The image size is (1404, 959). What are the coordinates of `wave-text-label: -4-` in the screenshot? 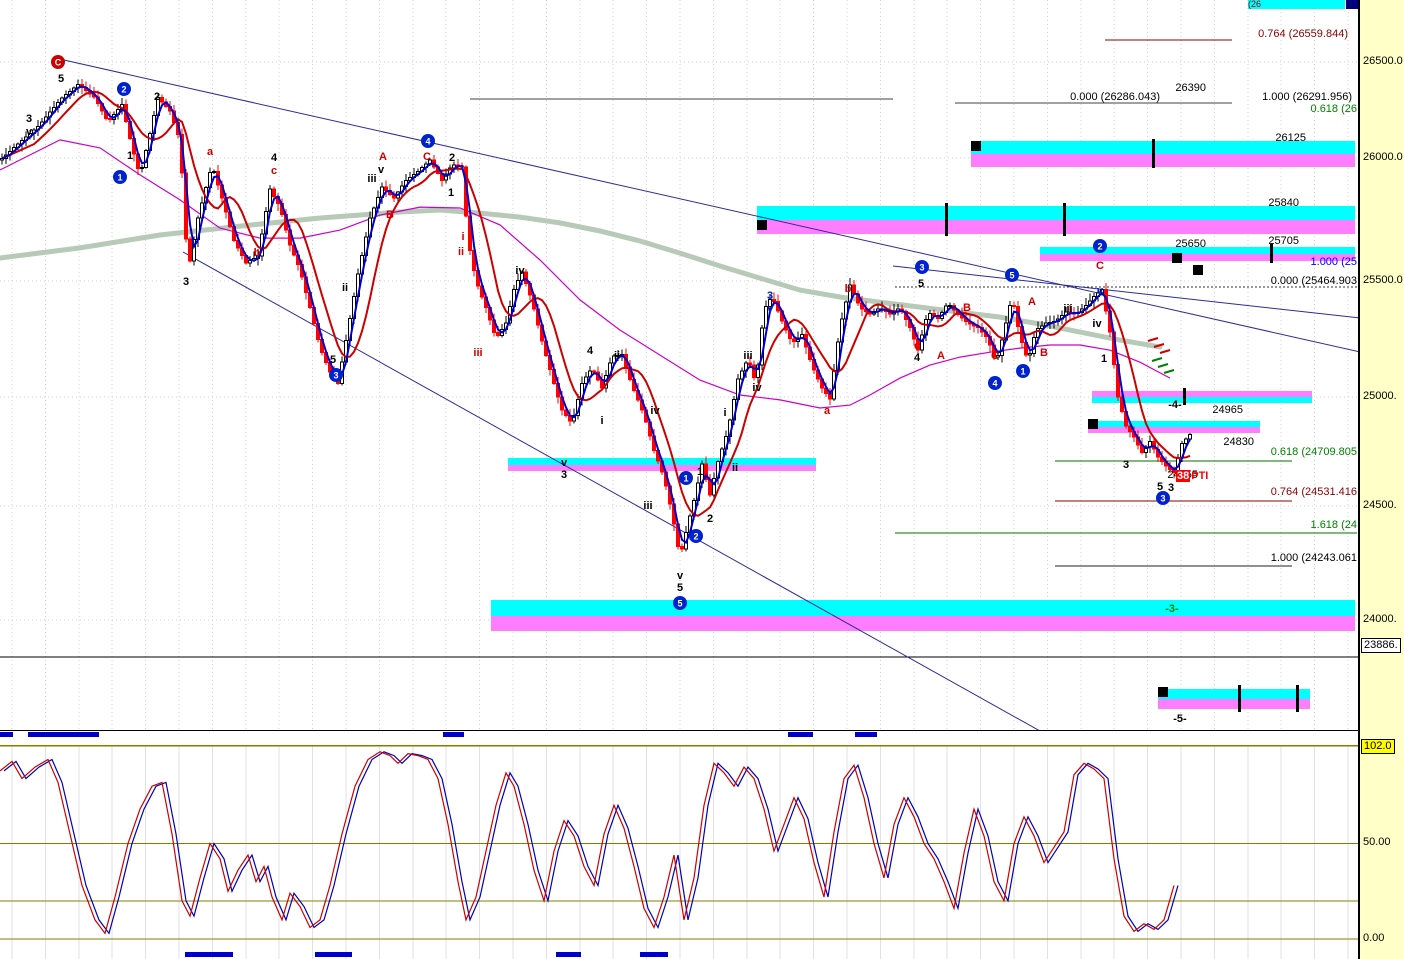 It's located at (1175, 405).